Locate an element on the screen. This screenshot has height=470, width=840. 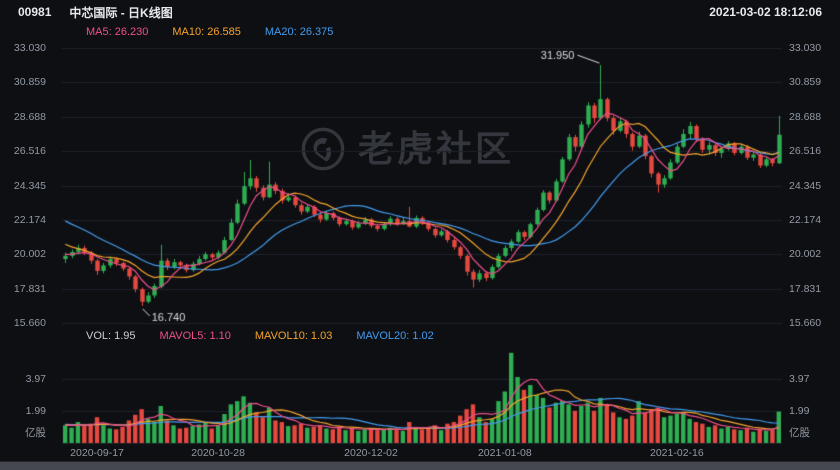
mavol20-legend-value: MAVOL20: 1.02 is located at coordinates (395, 336).